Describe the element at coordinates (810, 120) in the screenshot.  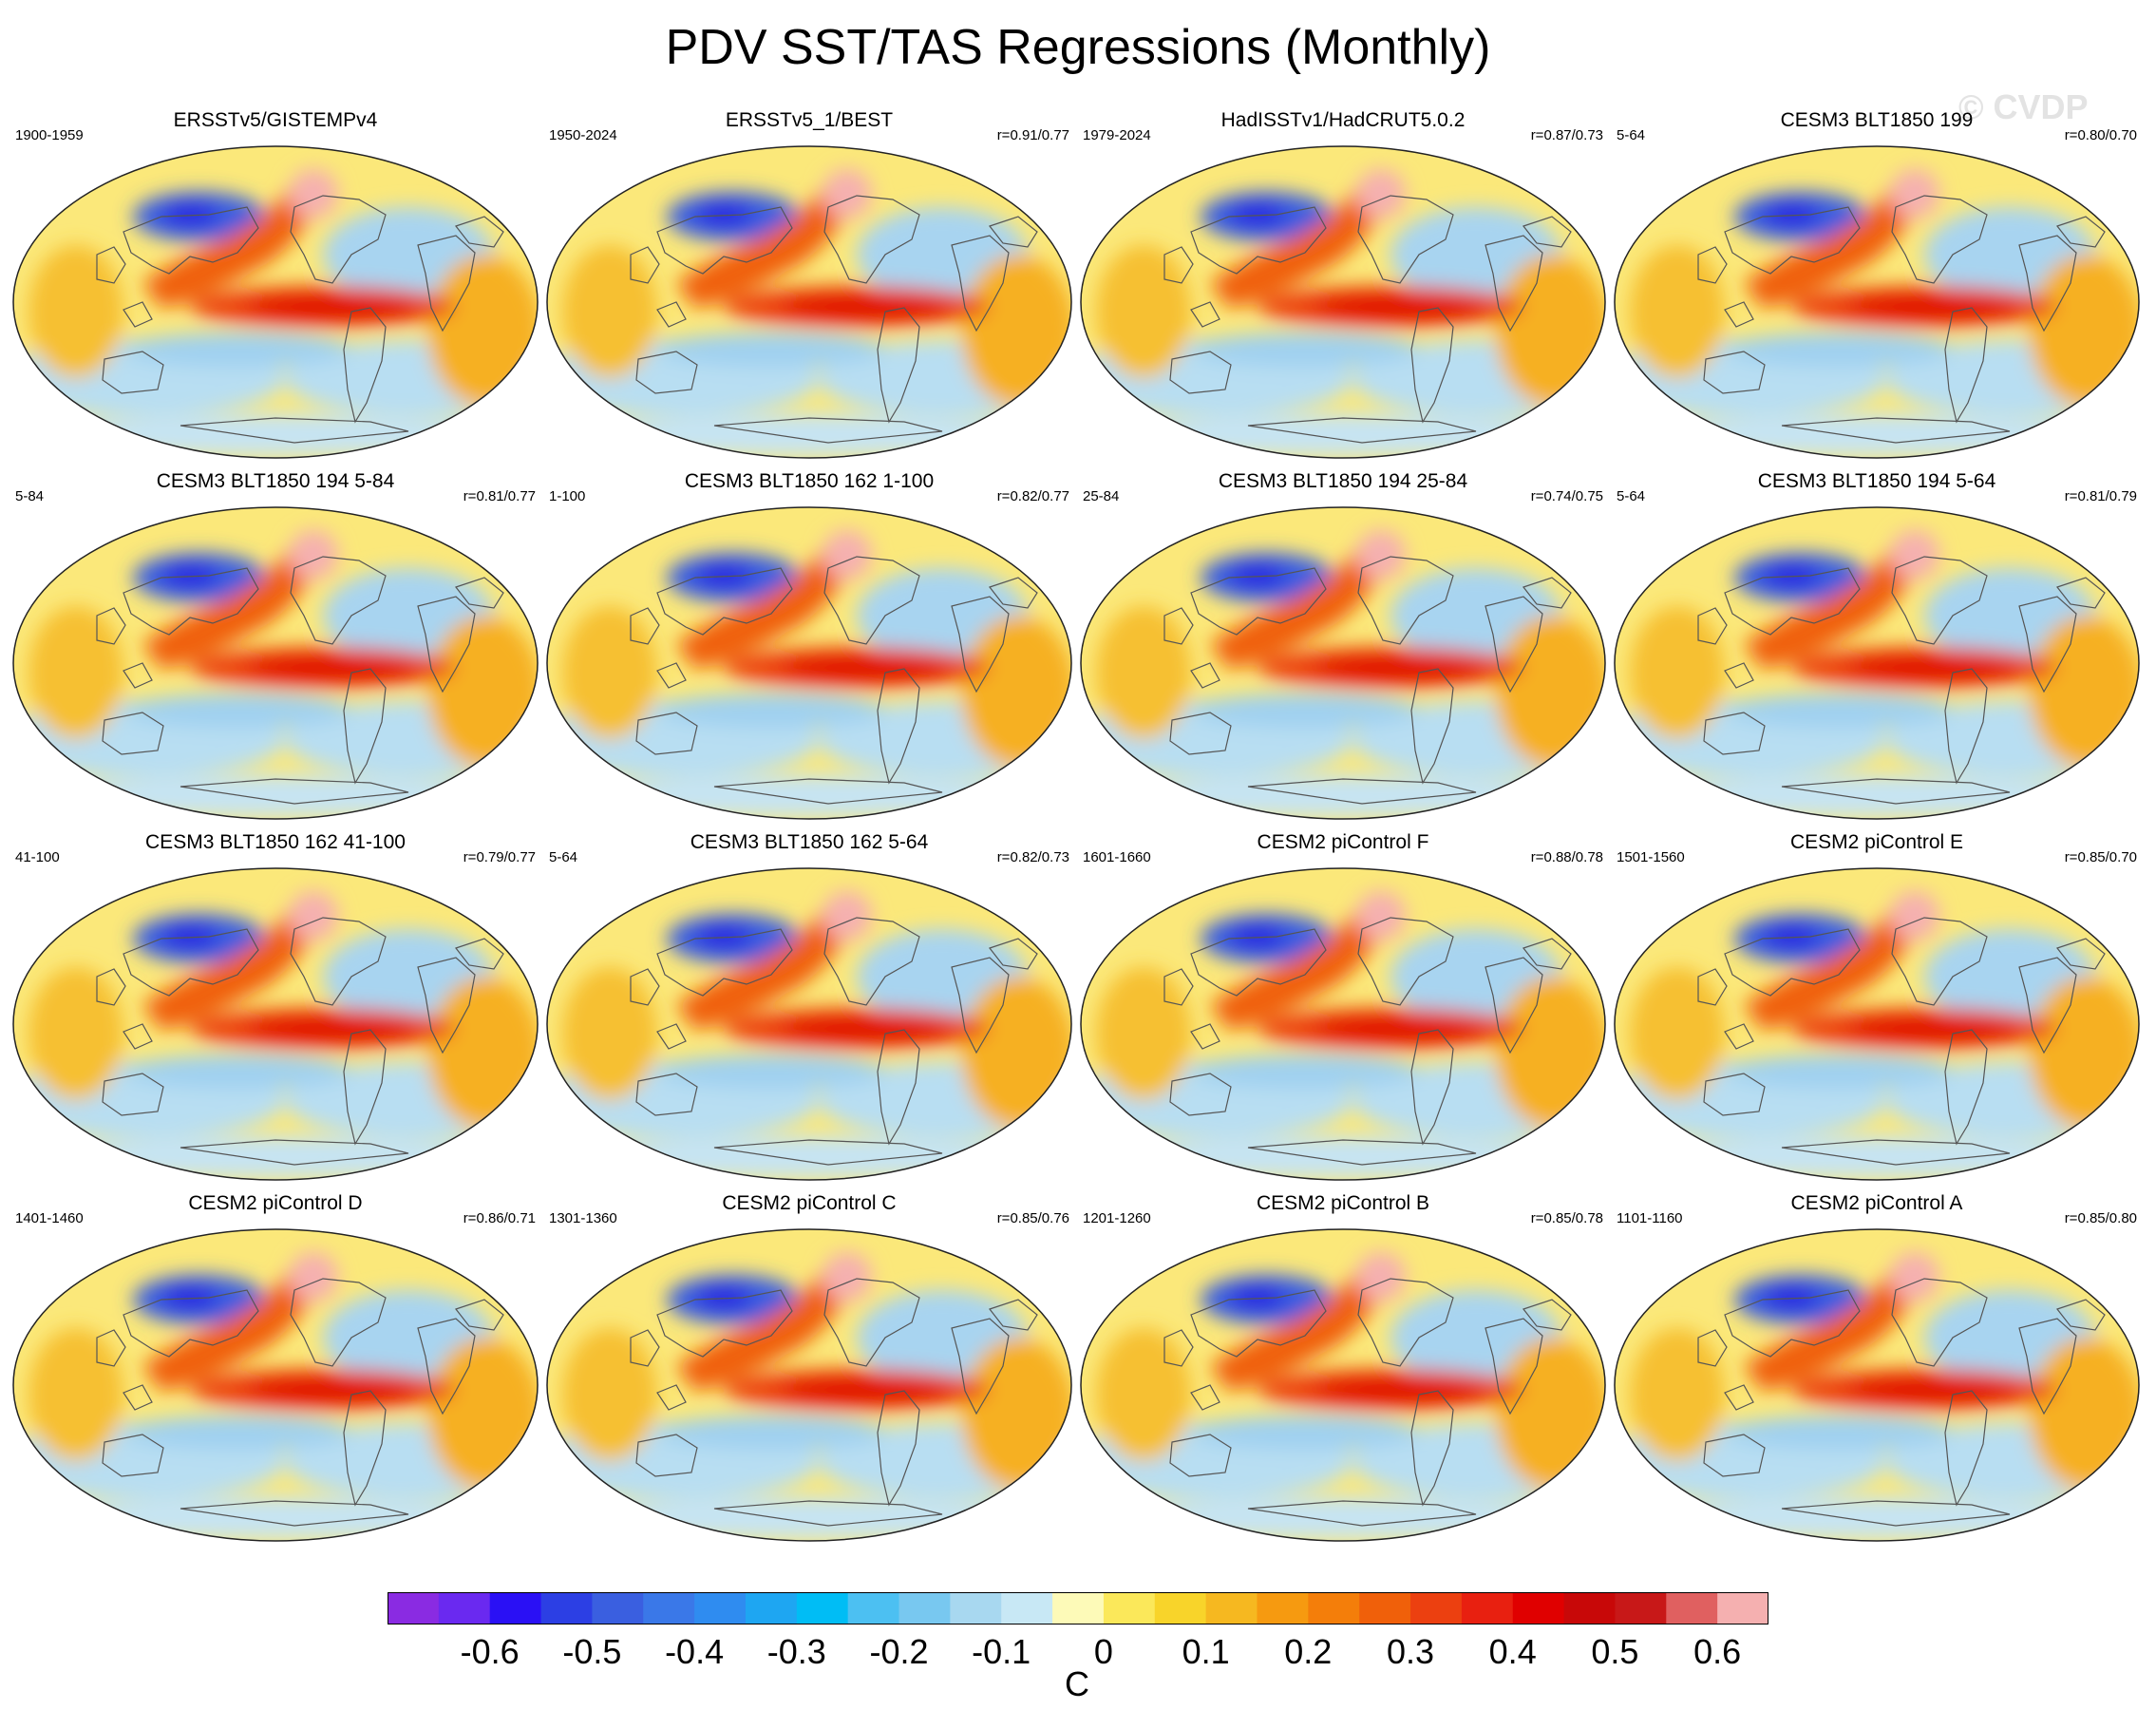
I see `panel-title: ERSSTv5_1/BEST` at that location.